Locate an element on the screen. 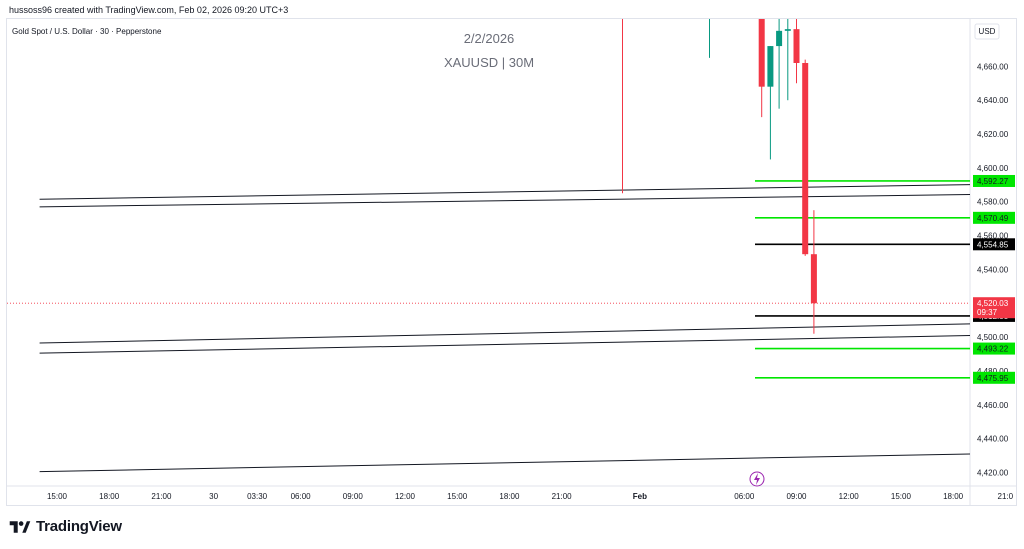 Image resolution: width=1024 pixels, height=549 pixels. level-price-label-text: 4,475.95 is located at coordinates (993, 378).